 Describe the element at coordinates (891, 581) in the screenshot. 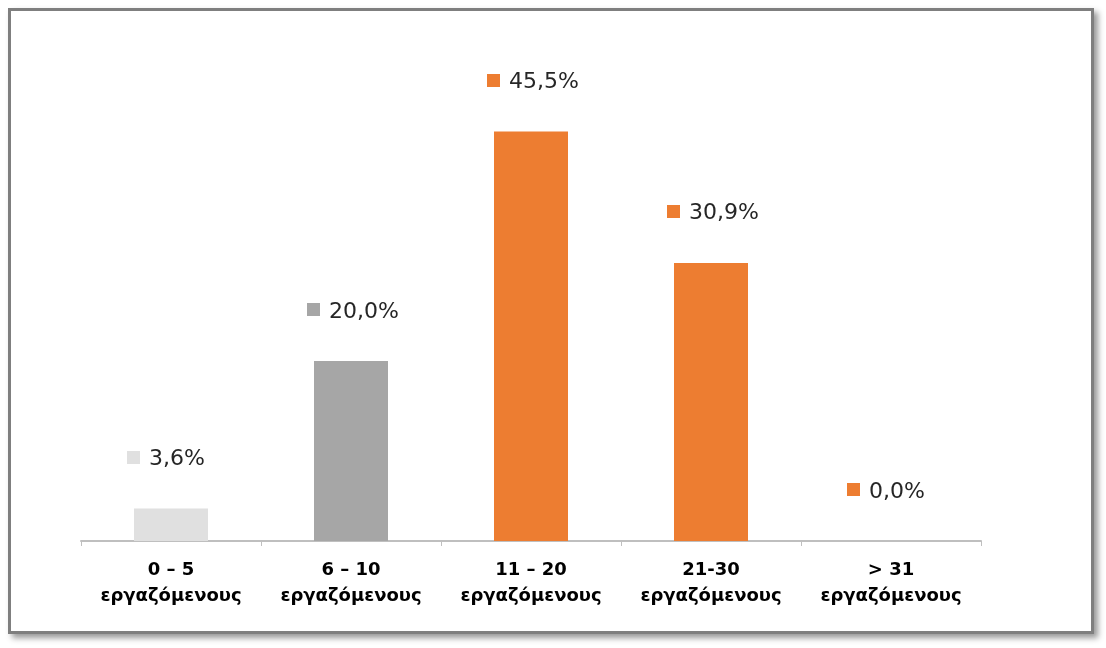

I see `x-tick-label: > 31 εργαζόμενους` at that location.